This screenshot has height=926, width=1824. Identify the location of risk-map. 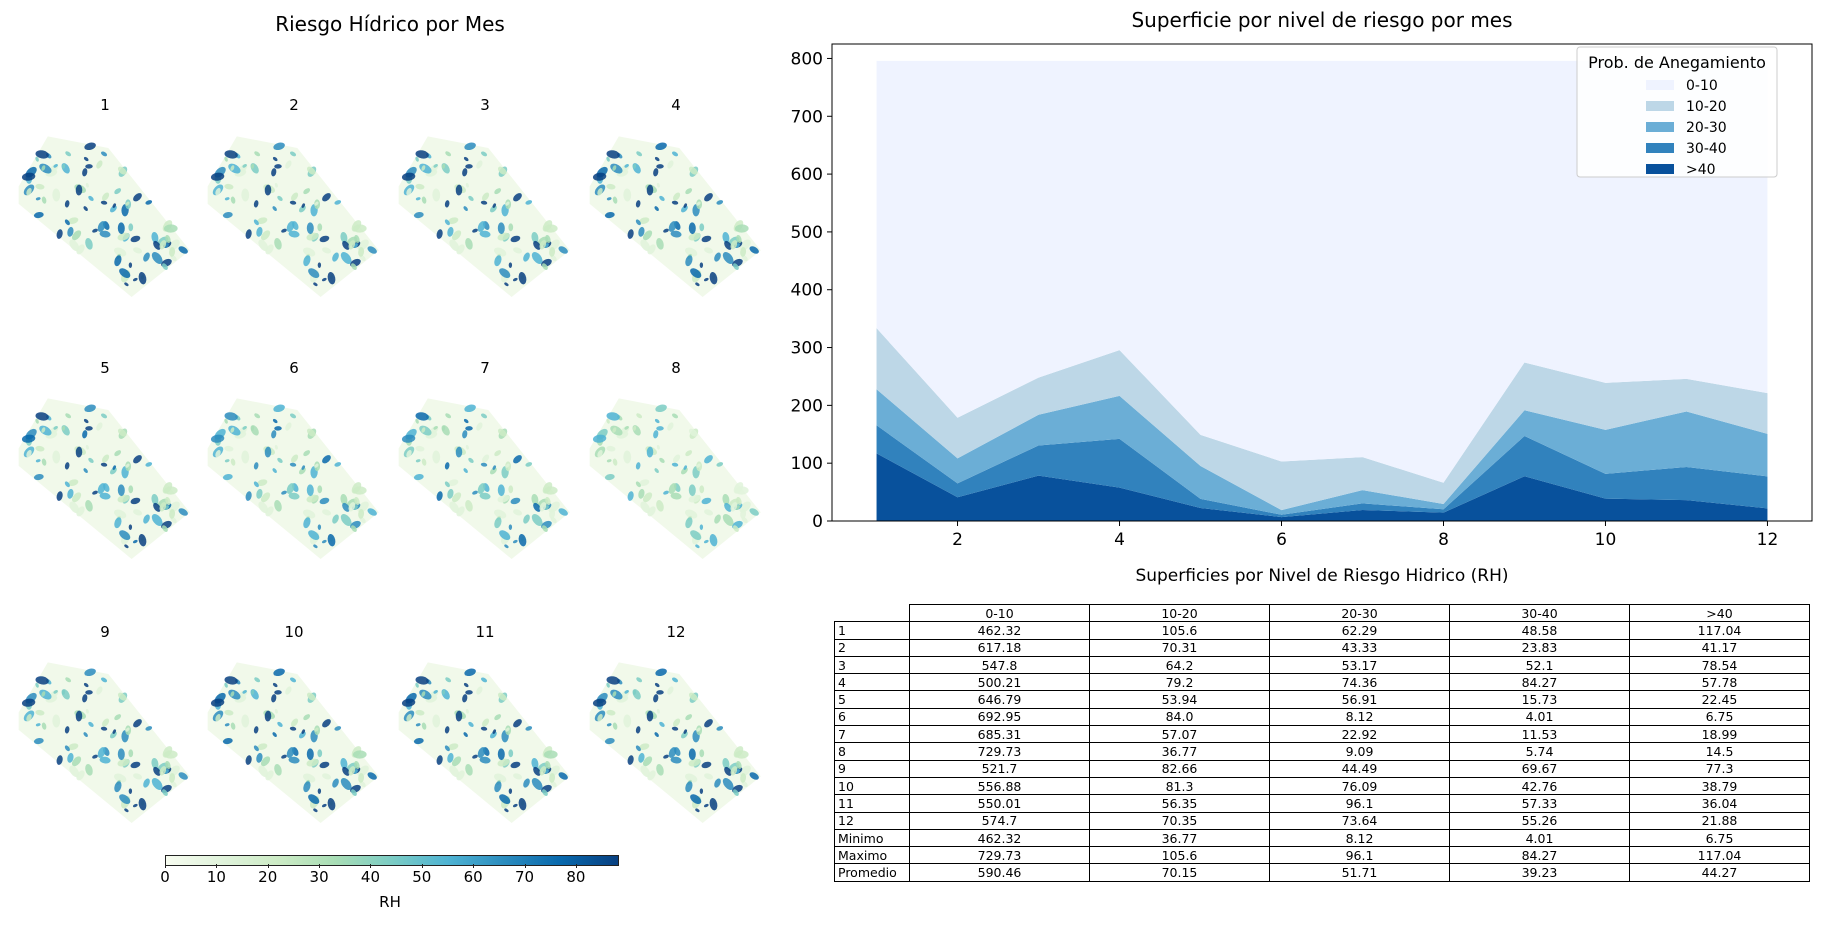
(293, 478).